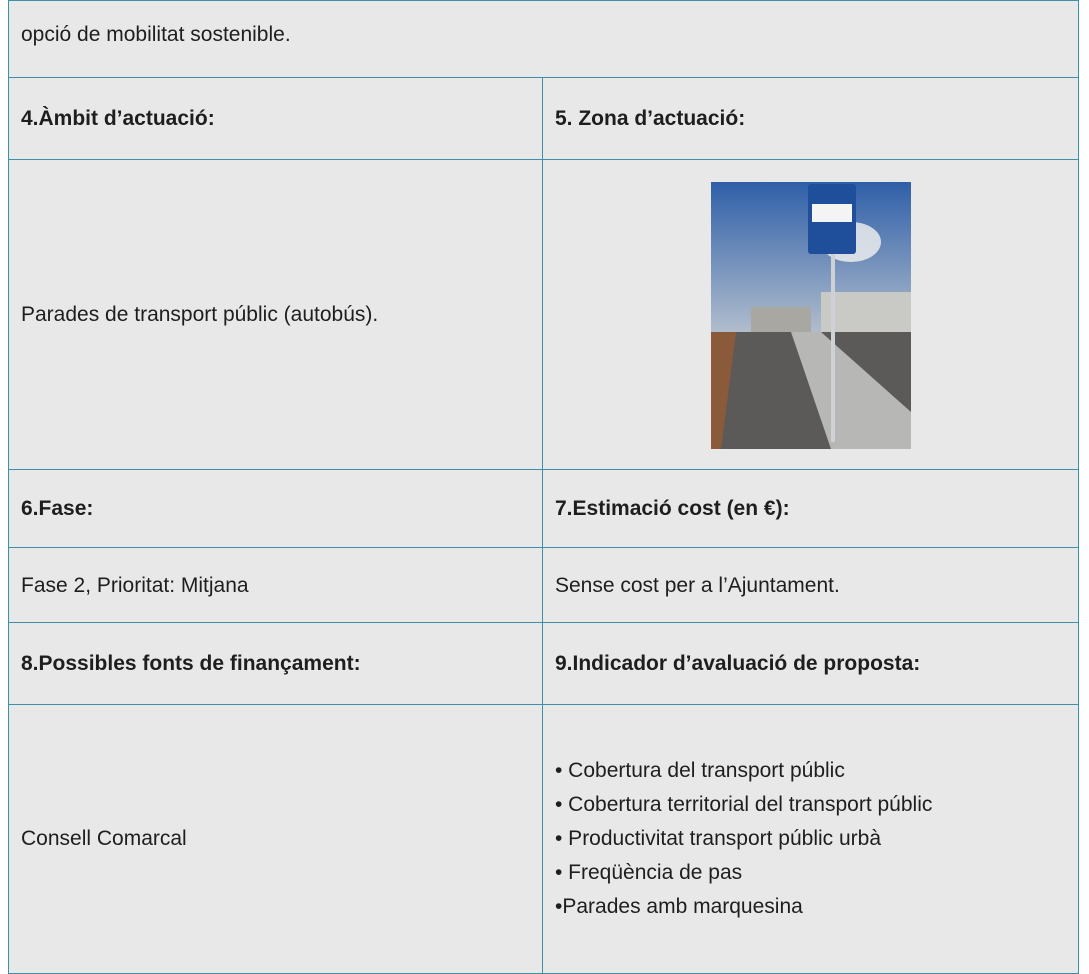 Image resolution: width=1089 pixels, height=974 pixels. I want to click on header: 9.Indicador d’avaluació de proposta:, so click(738, 663).